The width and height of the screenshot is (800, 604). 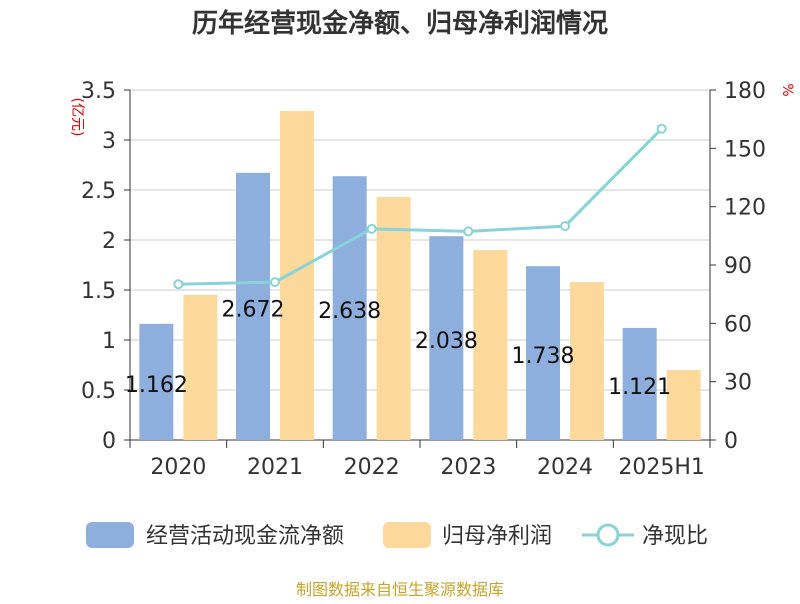 I want to click on legend-label-ratio: 净现比, so click(x=675, y=536).